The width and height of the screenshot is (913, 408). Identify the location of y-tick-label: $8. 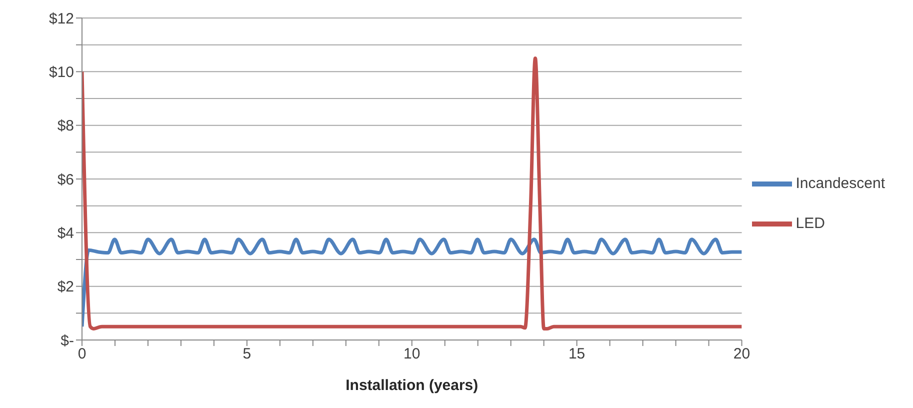
(65, 126).